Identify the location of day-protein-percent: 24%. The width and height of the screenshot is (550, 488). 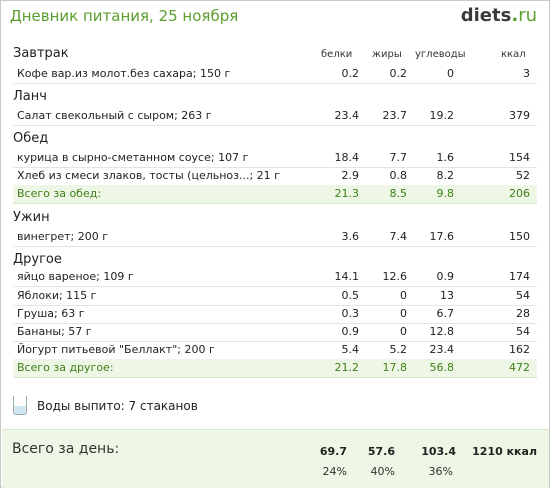
(334, 471).